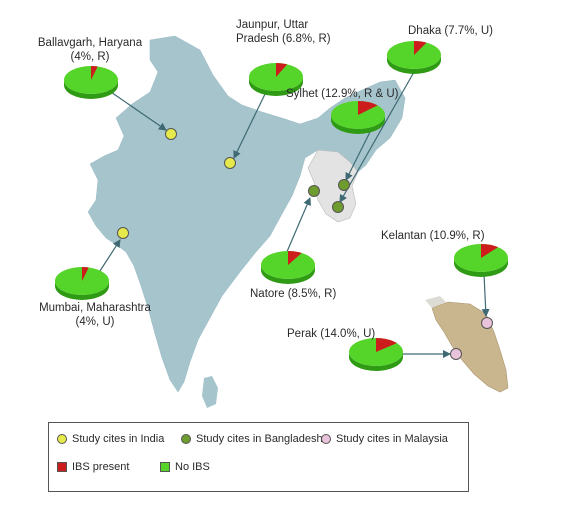  What do you see at coordinates (90, 50) in the screenshot?
I see `label-ballavgarh: Ballavgarh, Haryana (4%, R)` at bounding box center [90, 50].